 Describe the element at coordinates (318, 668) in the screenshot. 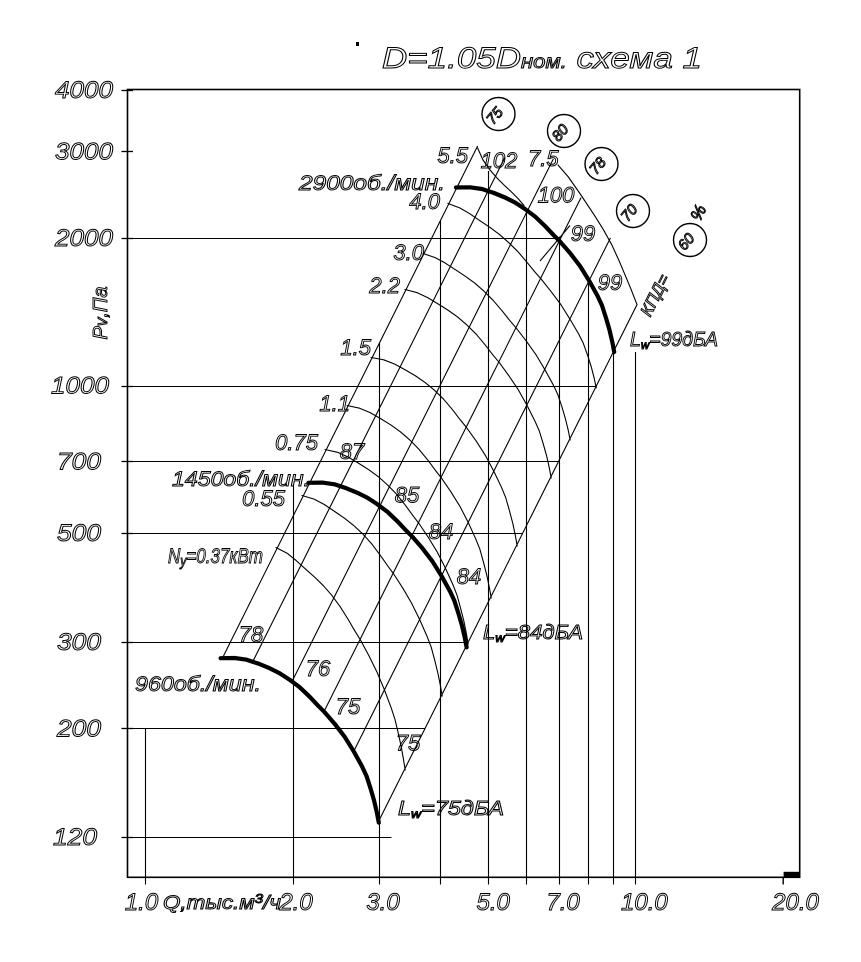

I see `svg-text: 76` at that location.